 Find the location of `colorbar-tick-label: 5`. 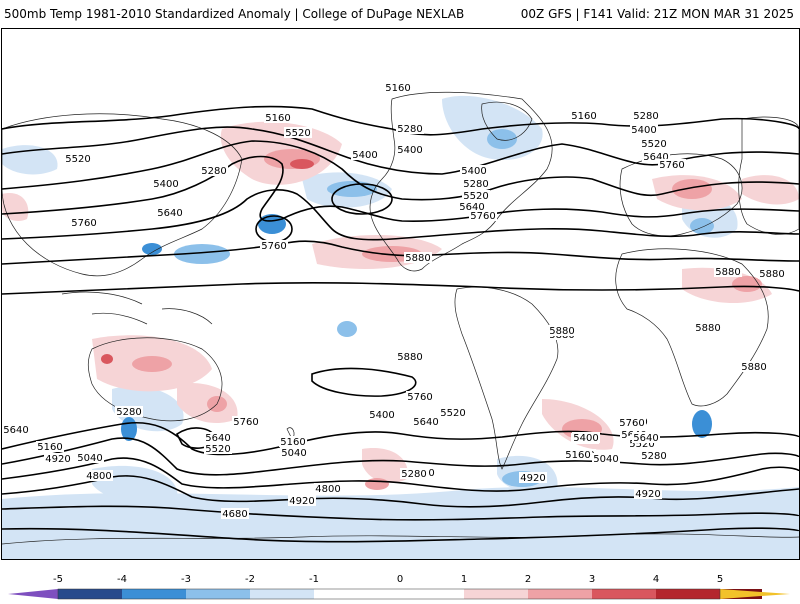

colorbar-tick-label: 5 is located at coordinates (720, 579).